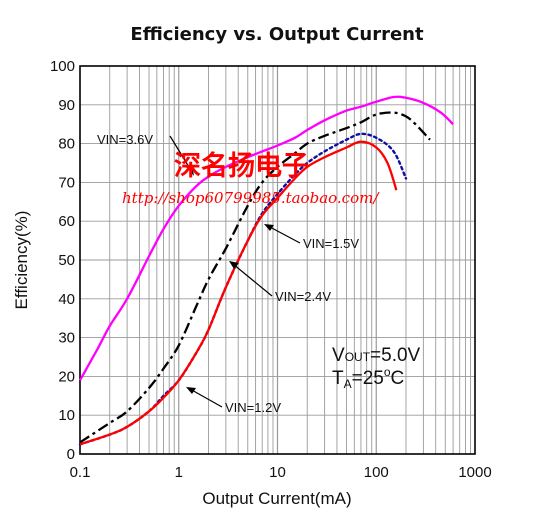 The width and height of the screenshot is (543, 531). Describe the element at coordinates (80, 472) in the screenshot. I see `x-tick-label: 0.1` at that location.